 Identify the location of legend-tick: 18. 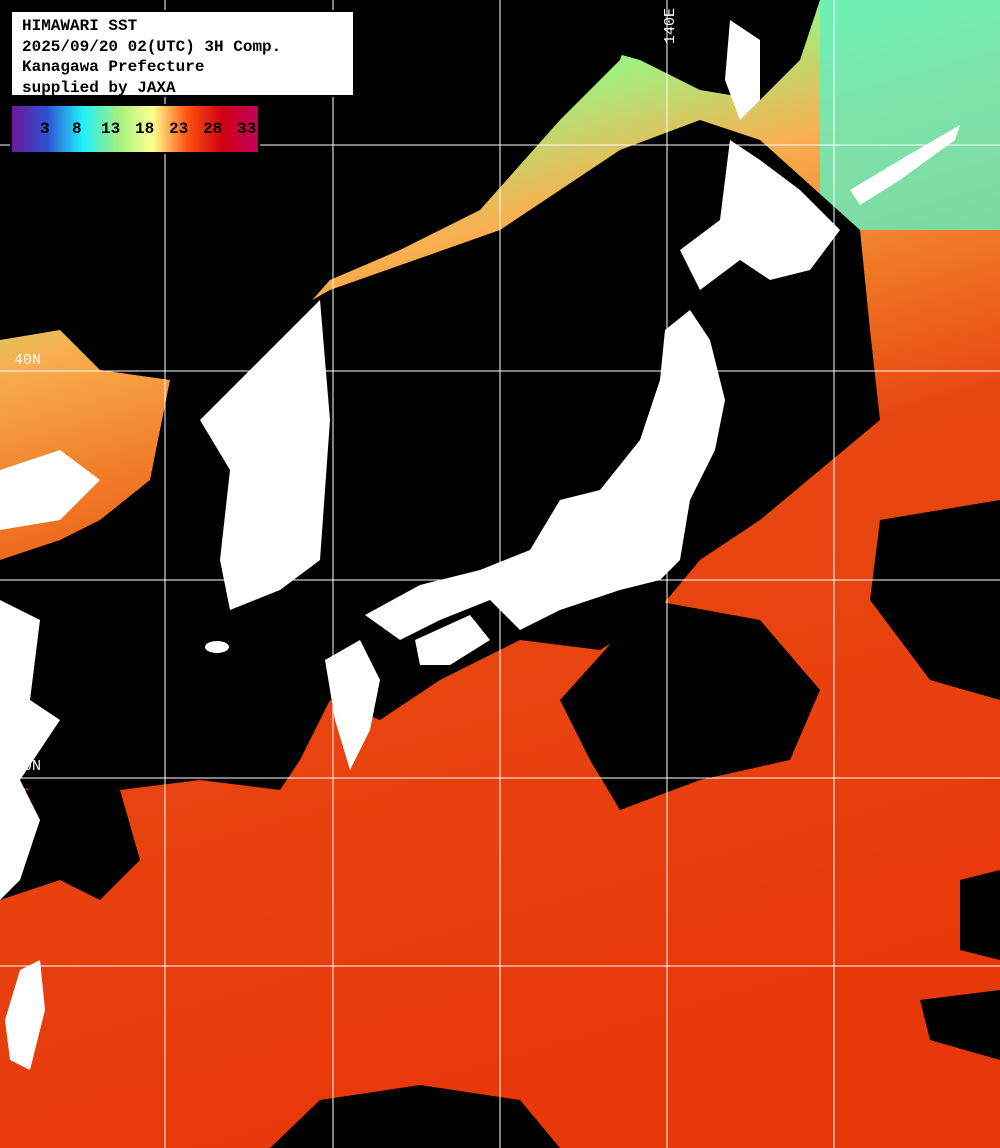
(145, 129).